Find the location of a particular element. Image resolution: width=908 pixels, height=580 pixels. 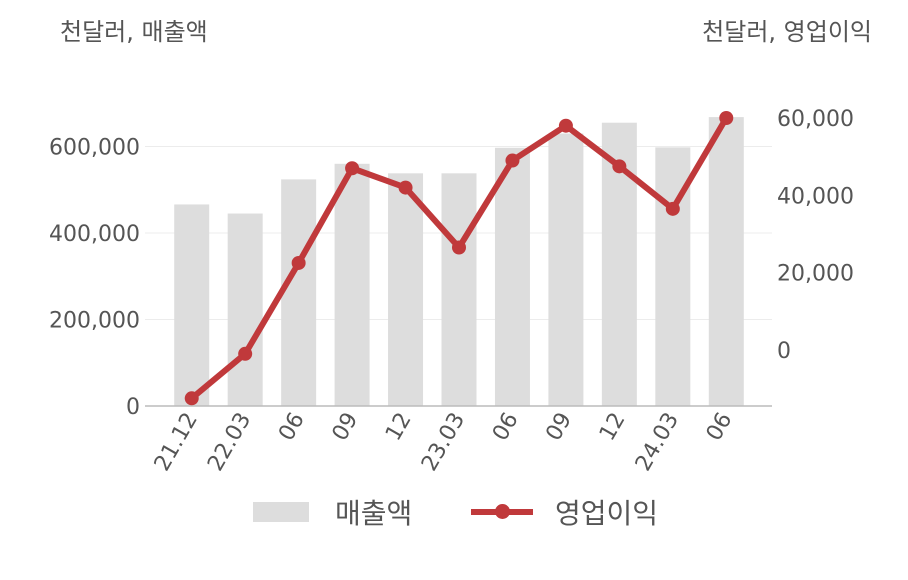

left-tick-0: 0 is located at coordinates (133, 407).